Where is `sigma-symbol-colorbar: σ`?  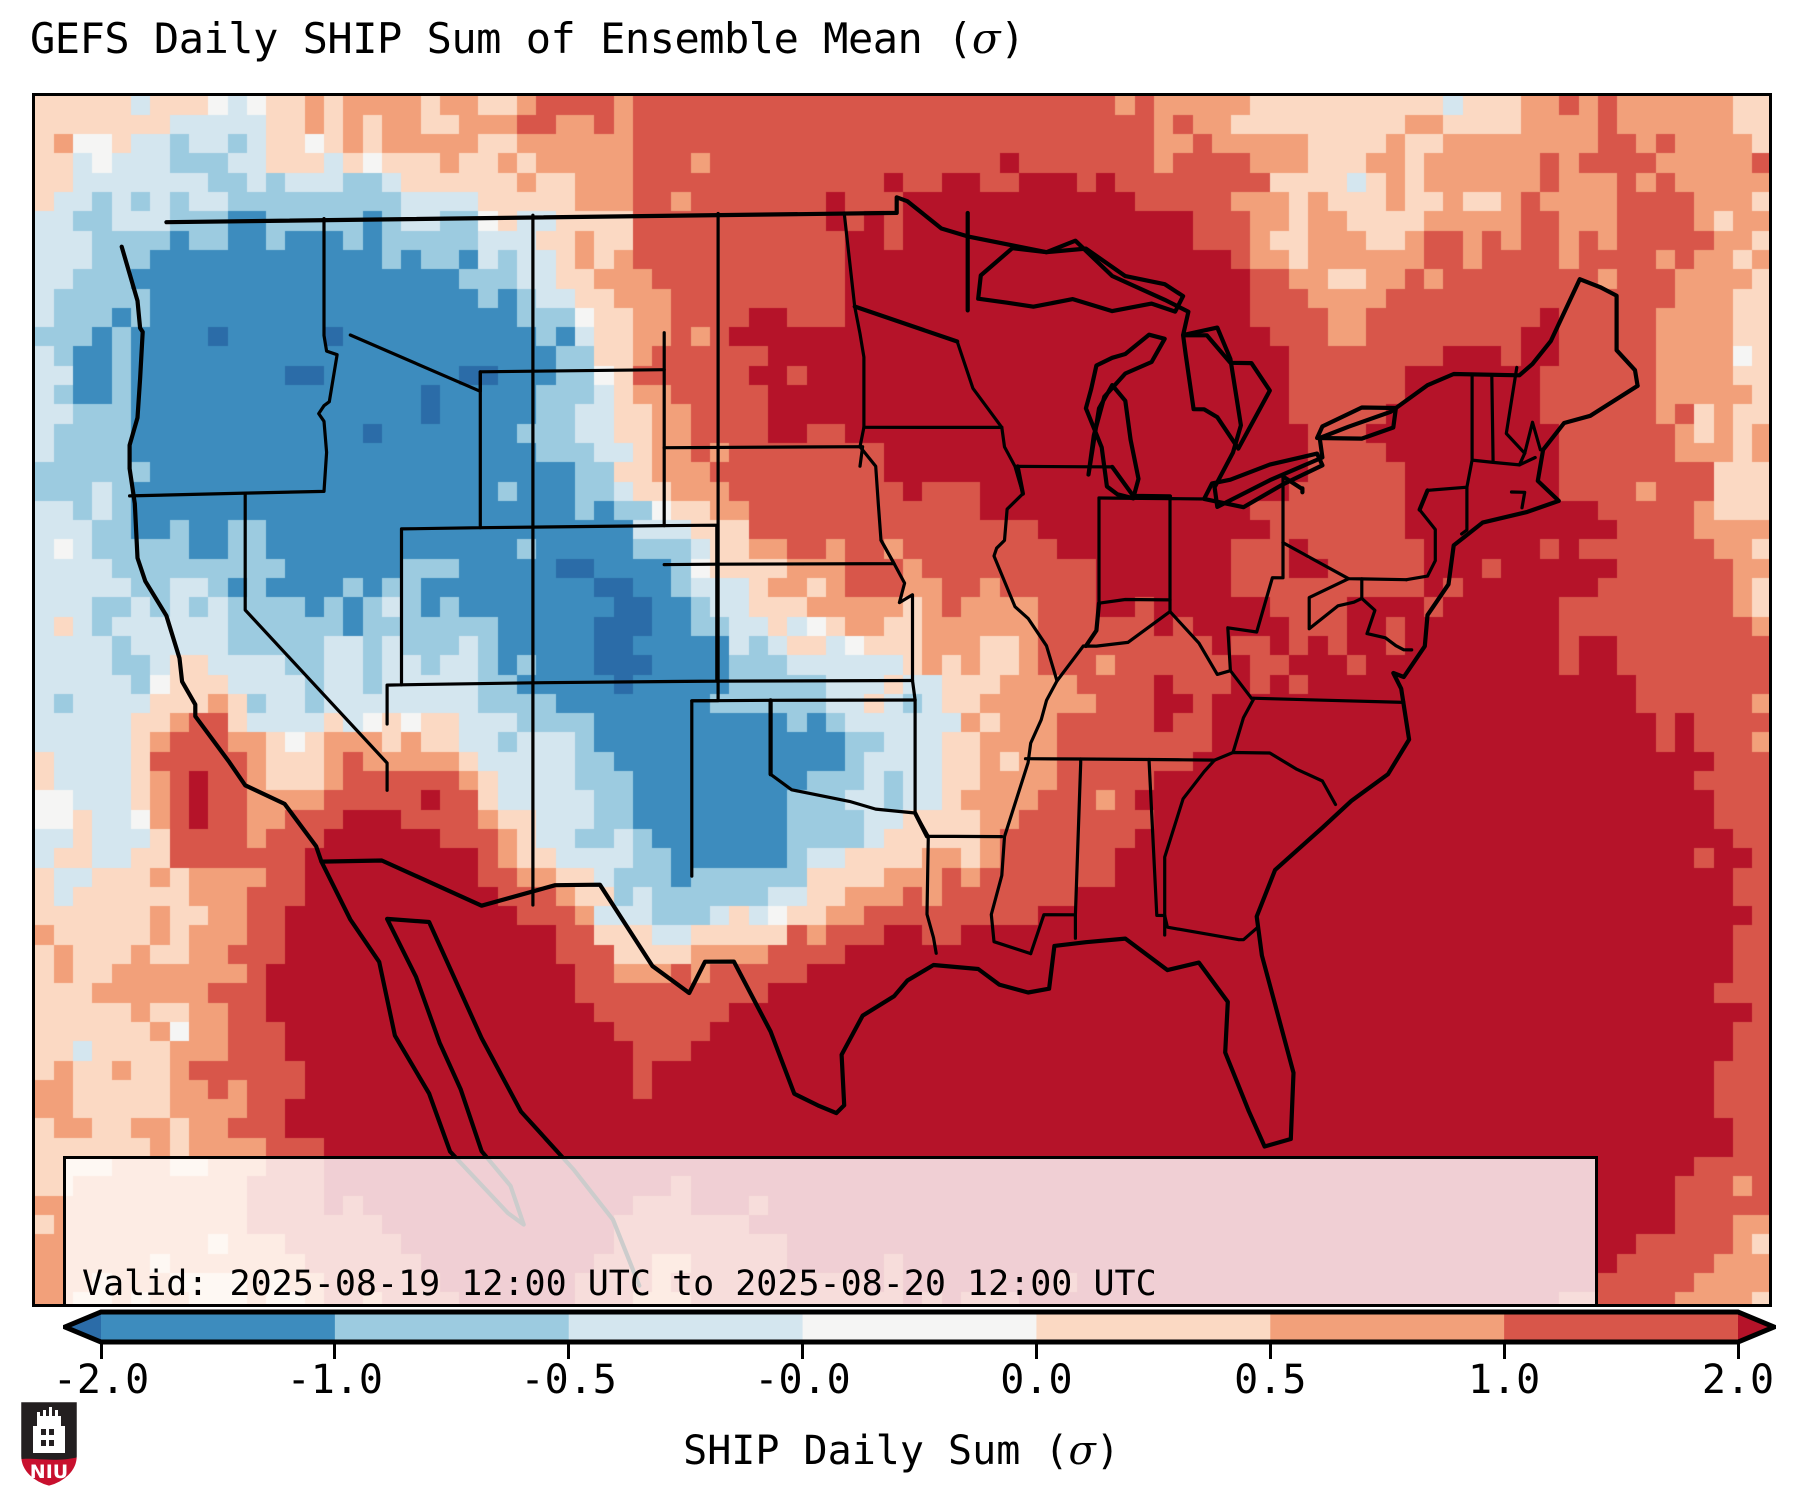
sigma-symbol-colorbar: σ is located at coordinates (1082, 1451).